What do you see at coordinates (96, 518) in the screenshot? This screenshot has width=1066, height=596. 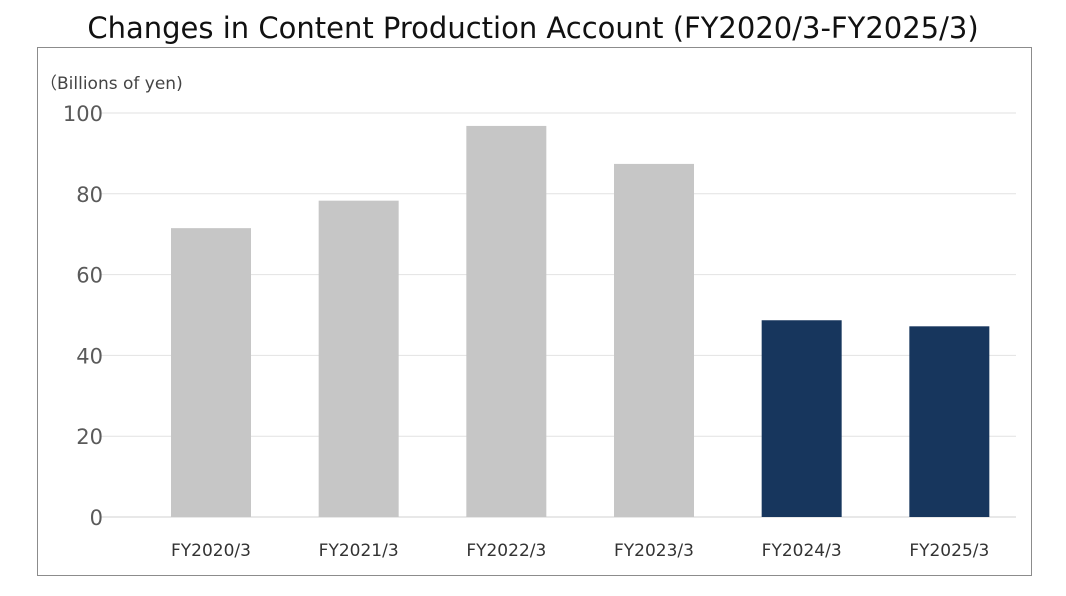 I see `y-tick-label: 0` at bounding box center [96, 518].